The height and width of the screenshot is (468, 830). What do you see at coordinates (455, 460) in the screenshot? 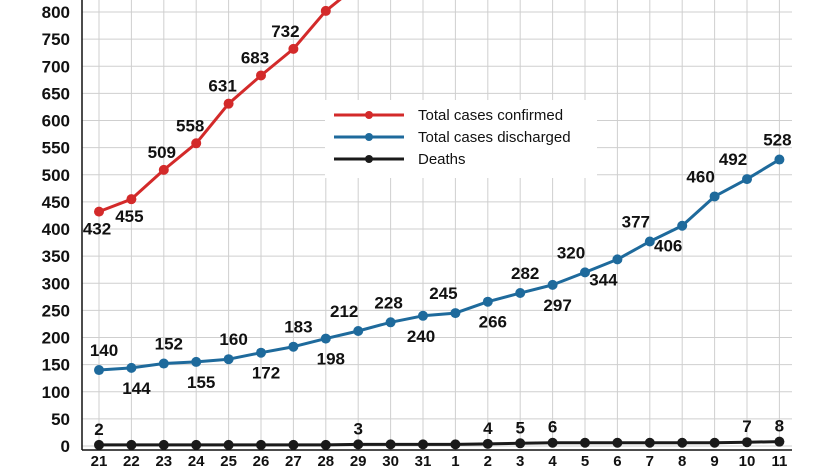
I see `x-tick-label: 1` at bounding box center [455, 460].